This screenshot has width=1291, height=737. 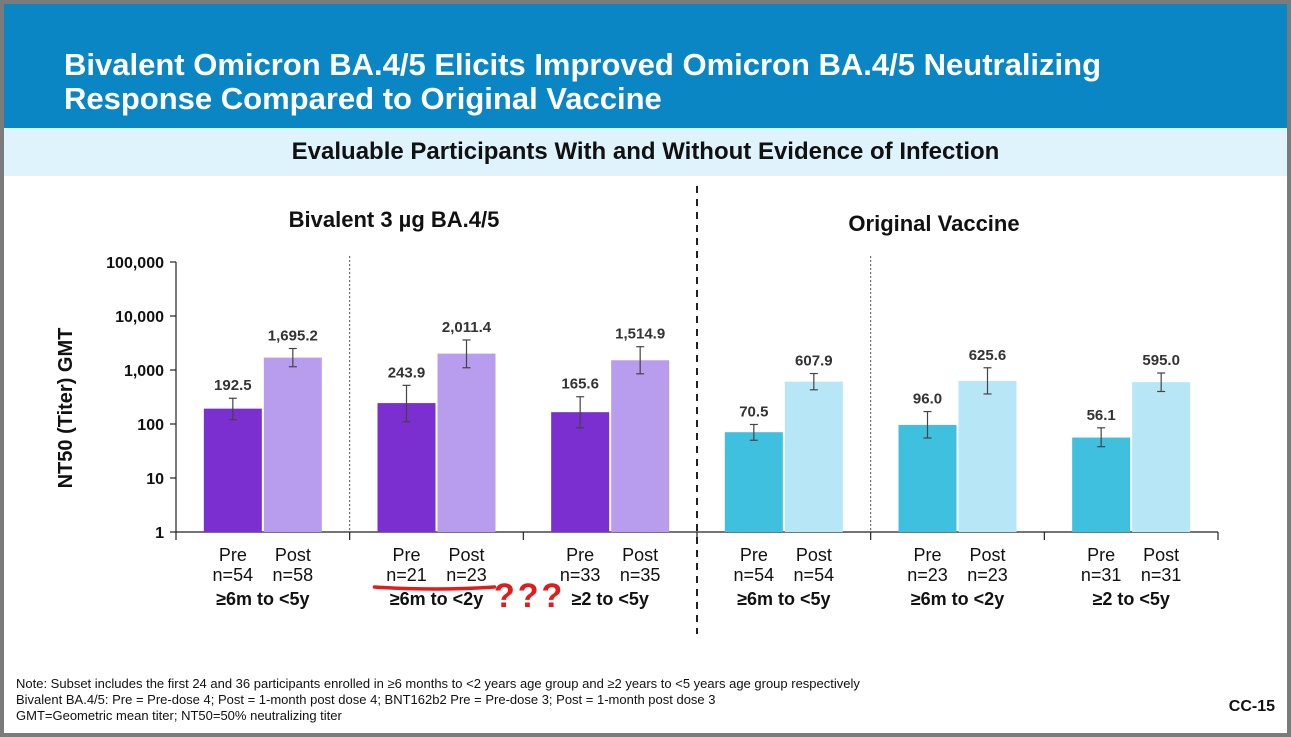 I want to click on data-label: 1,514.9, so click(x=640, y=334).